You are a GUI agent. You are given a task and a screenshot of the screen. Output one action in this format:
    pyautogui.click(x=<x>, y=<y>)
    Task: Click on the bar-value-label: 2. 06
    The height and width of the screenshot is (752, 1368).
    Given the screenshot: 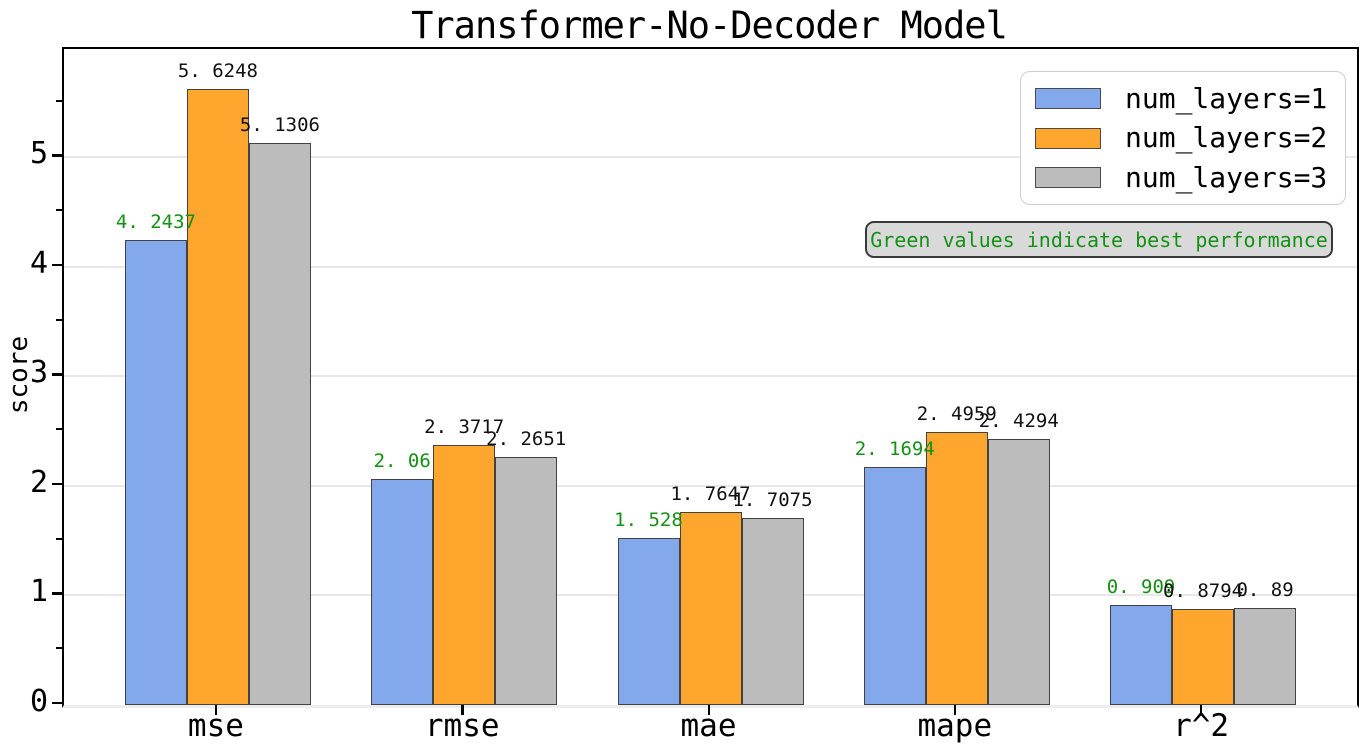 What is the action you would take?
    pyautogui.click(x=402, y=461)
    